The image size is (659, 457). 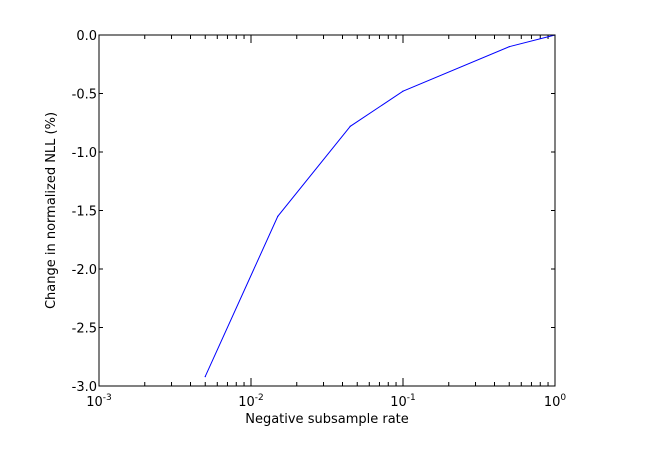 What do you see at coordinates (327, 419) in the screenshot?
I see `x-axis-label: Negative subsample rate` at bounding box center [327, 419].